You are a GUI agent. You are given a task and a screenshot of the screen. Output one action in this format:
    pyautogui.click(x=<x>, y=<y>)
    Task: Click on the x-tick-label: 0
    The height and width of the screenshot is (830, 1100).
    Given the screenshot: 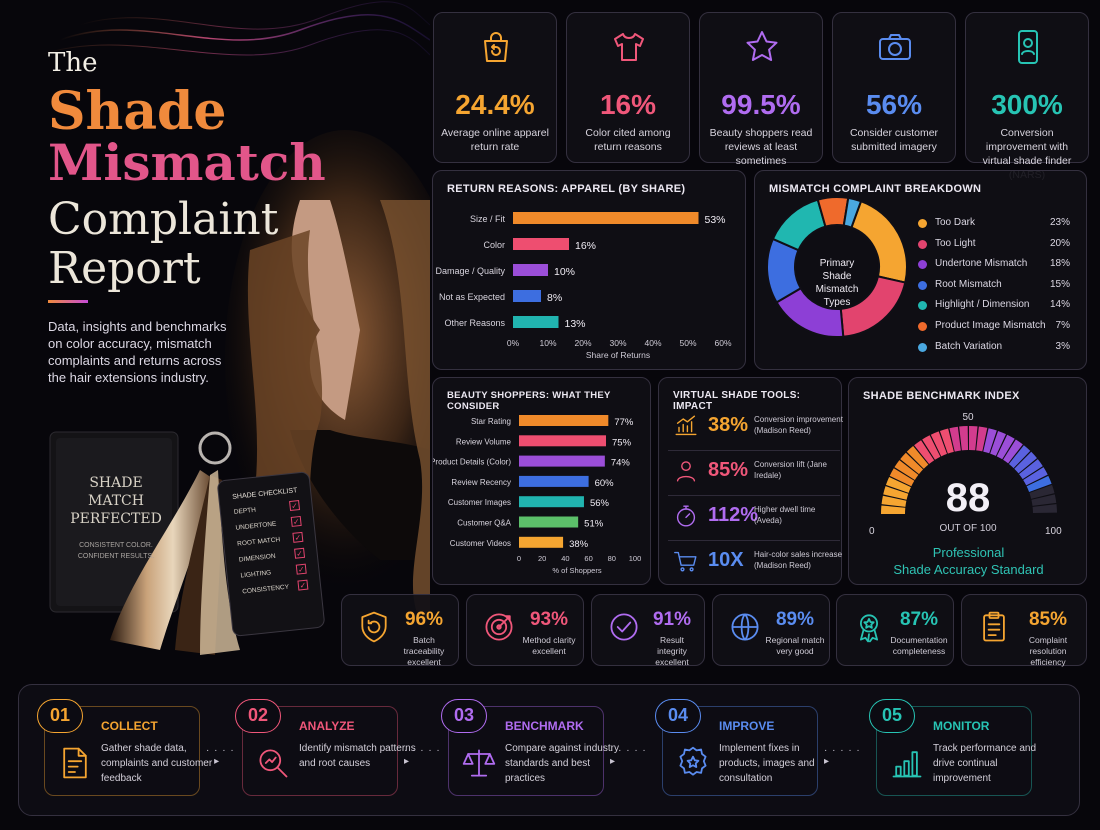 What is the action you would take?
    pyautogui.click(x=519, y=558)
    